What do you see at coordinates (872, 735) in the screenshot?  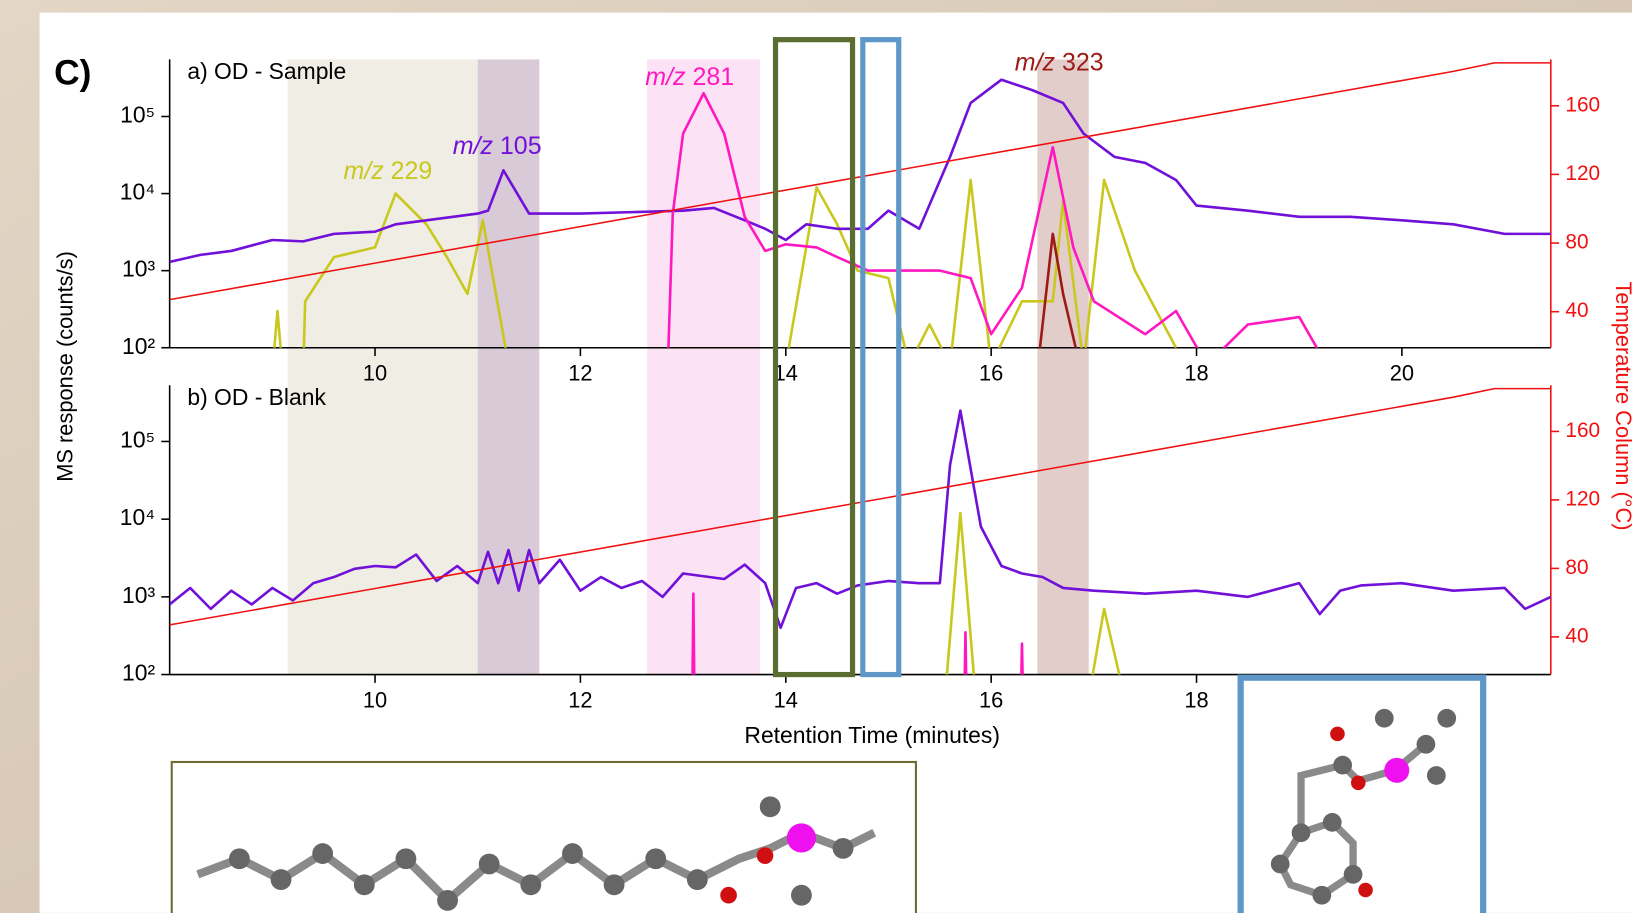 I see `x-axis-label: Retention Time (minutes)` at bounding box center [872, 735].